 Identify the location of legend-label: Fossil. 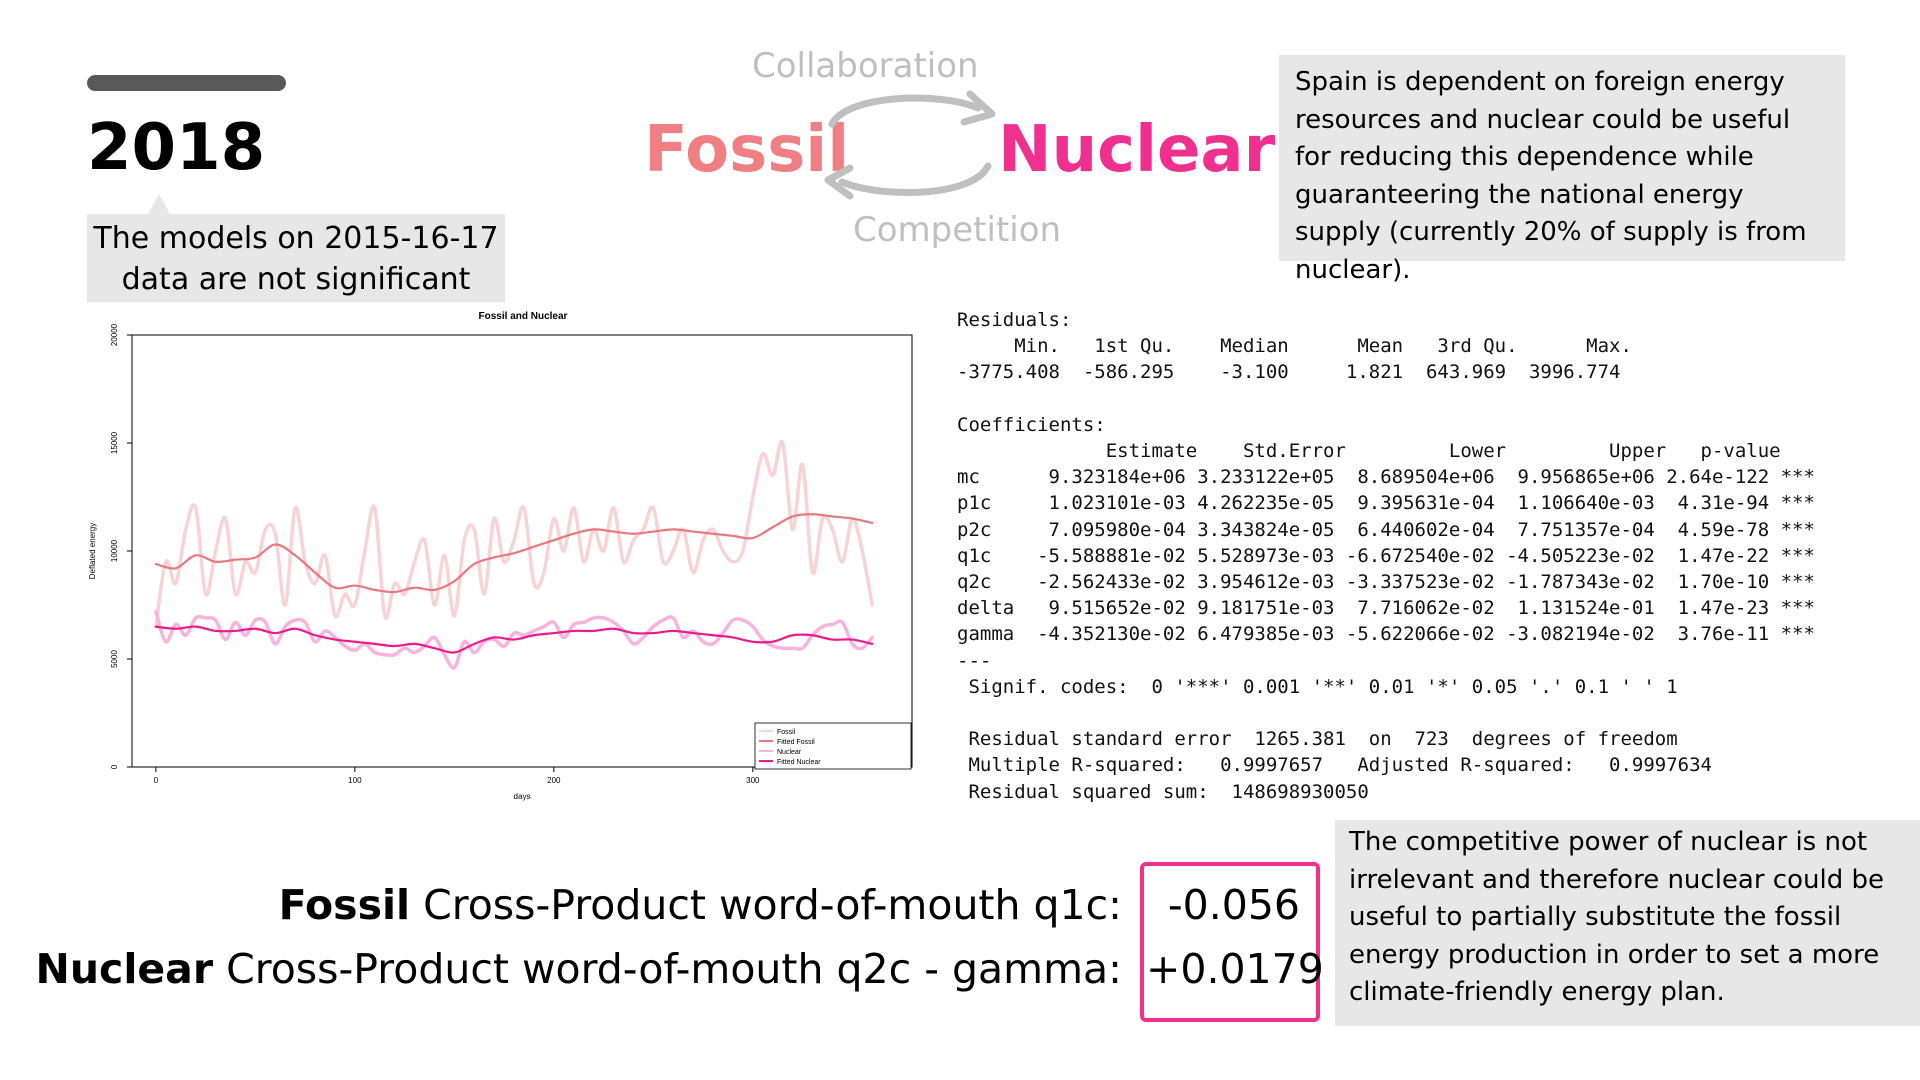
(786, 732).